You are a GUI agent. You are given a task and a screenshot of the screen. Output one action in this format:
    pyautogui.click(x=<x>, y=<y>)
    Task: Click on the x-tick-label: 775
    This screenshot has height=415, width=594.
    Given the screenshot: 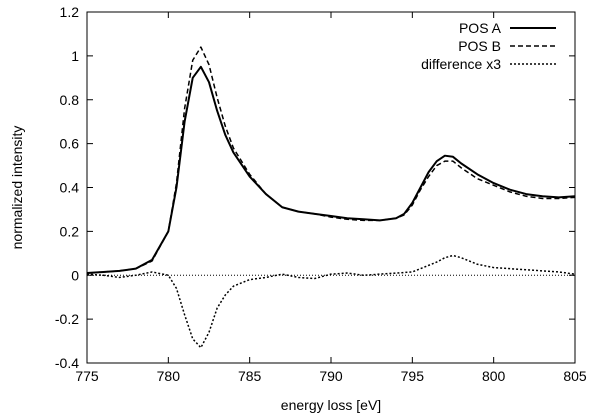 What is the action you would take?
    pyautogui.click(x=87, y=376)
    